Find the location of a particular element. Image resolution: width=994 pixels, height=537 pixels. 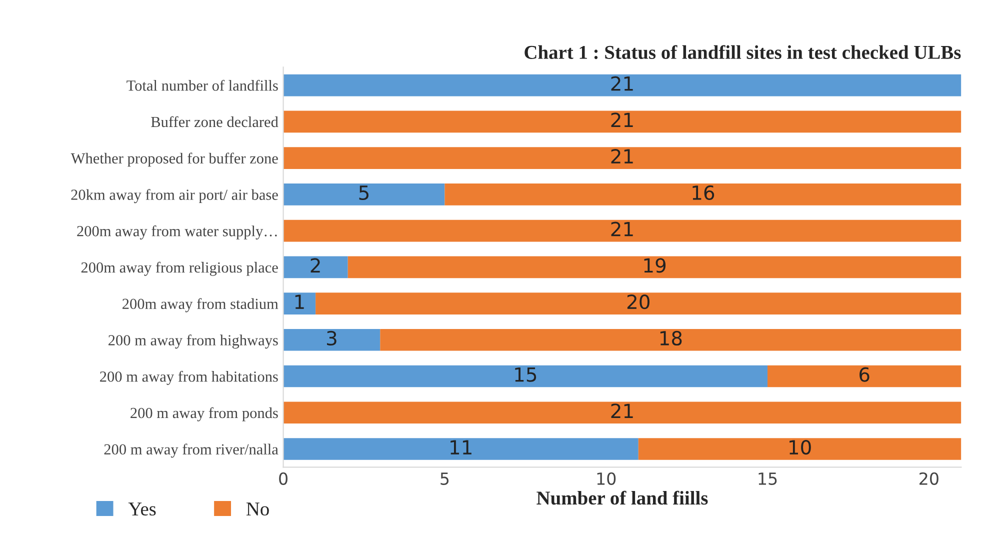

legend-label: Yes is located at coordinates (142, 509).